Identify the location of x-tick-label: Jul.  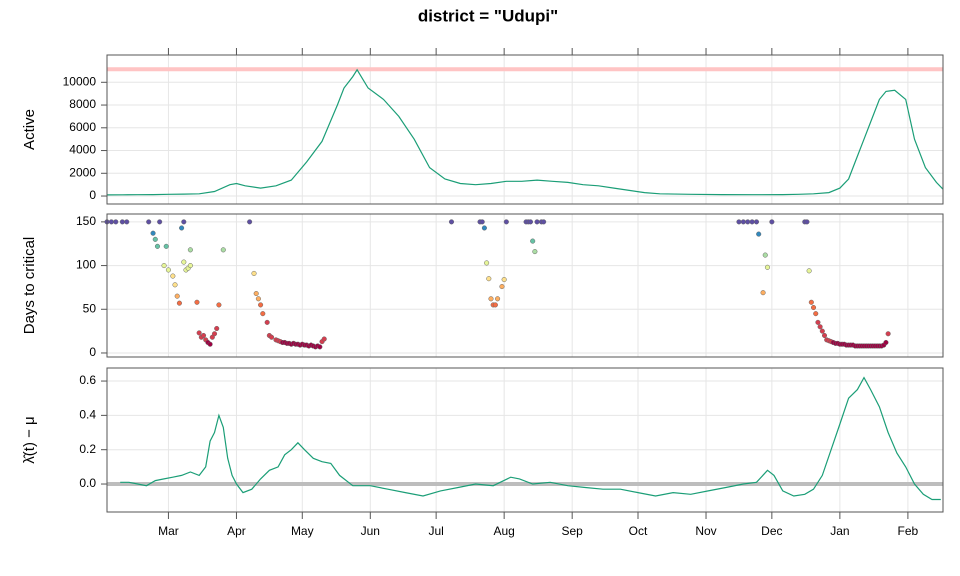
(435, 531).